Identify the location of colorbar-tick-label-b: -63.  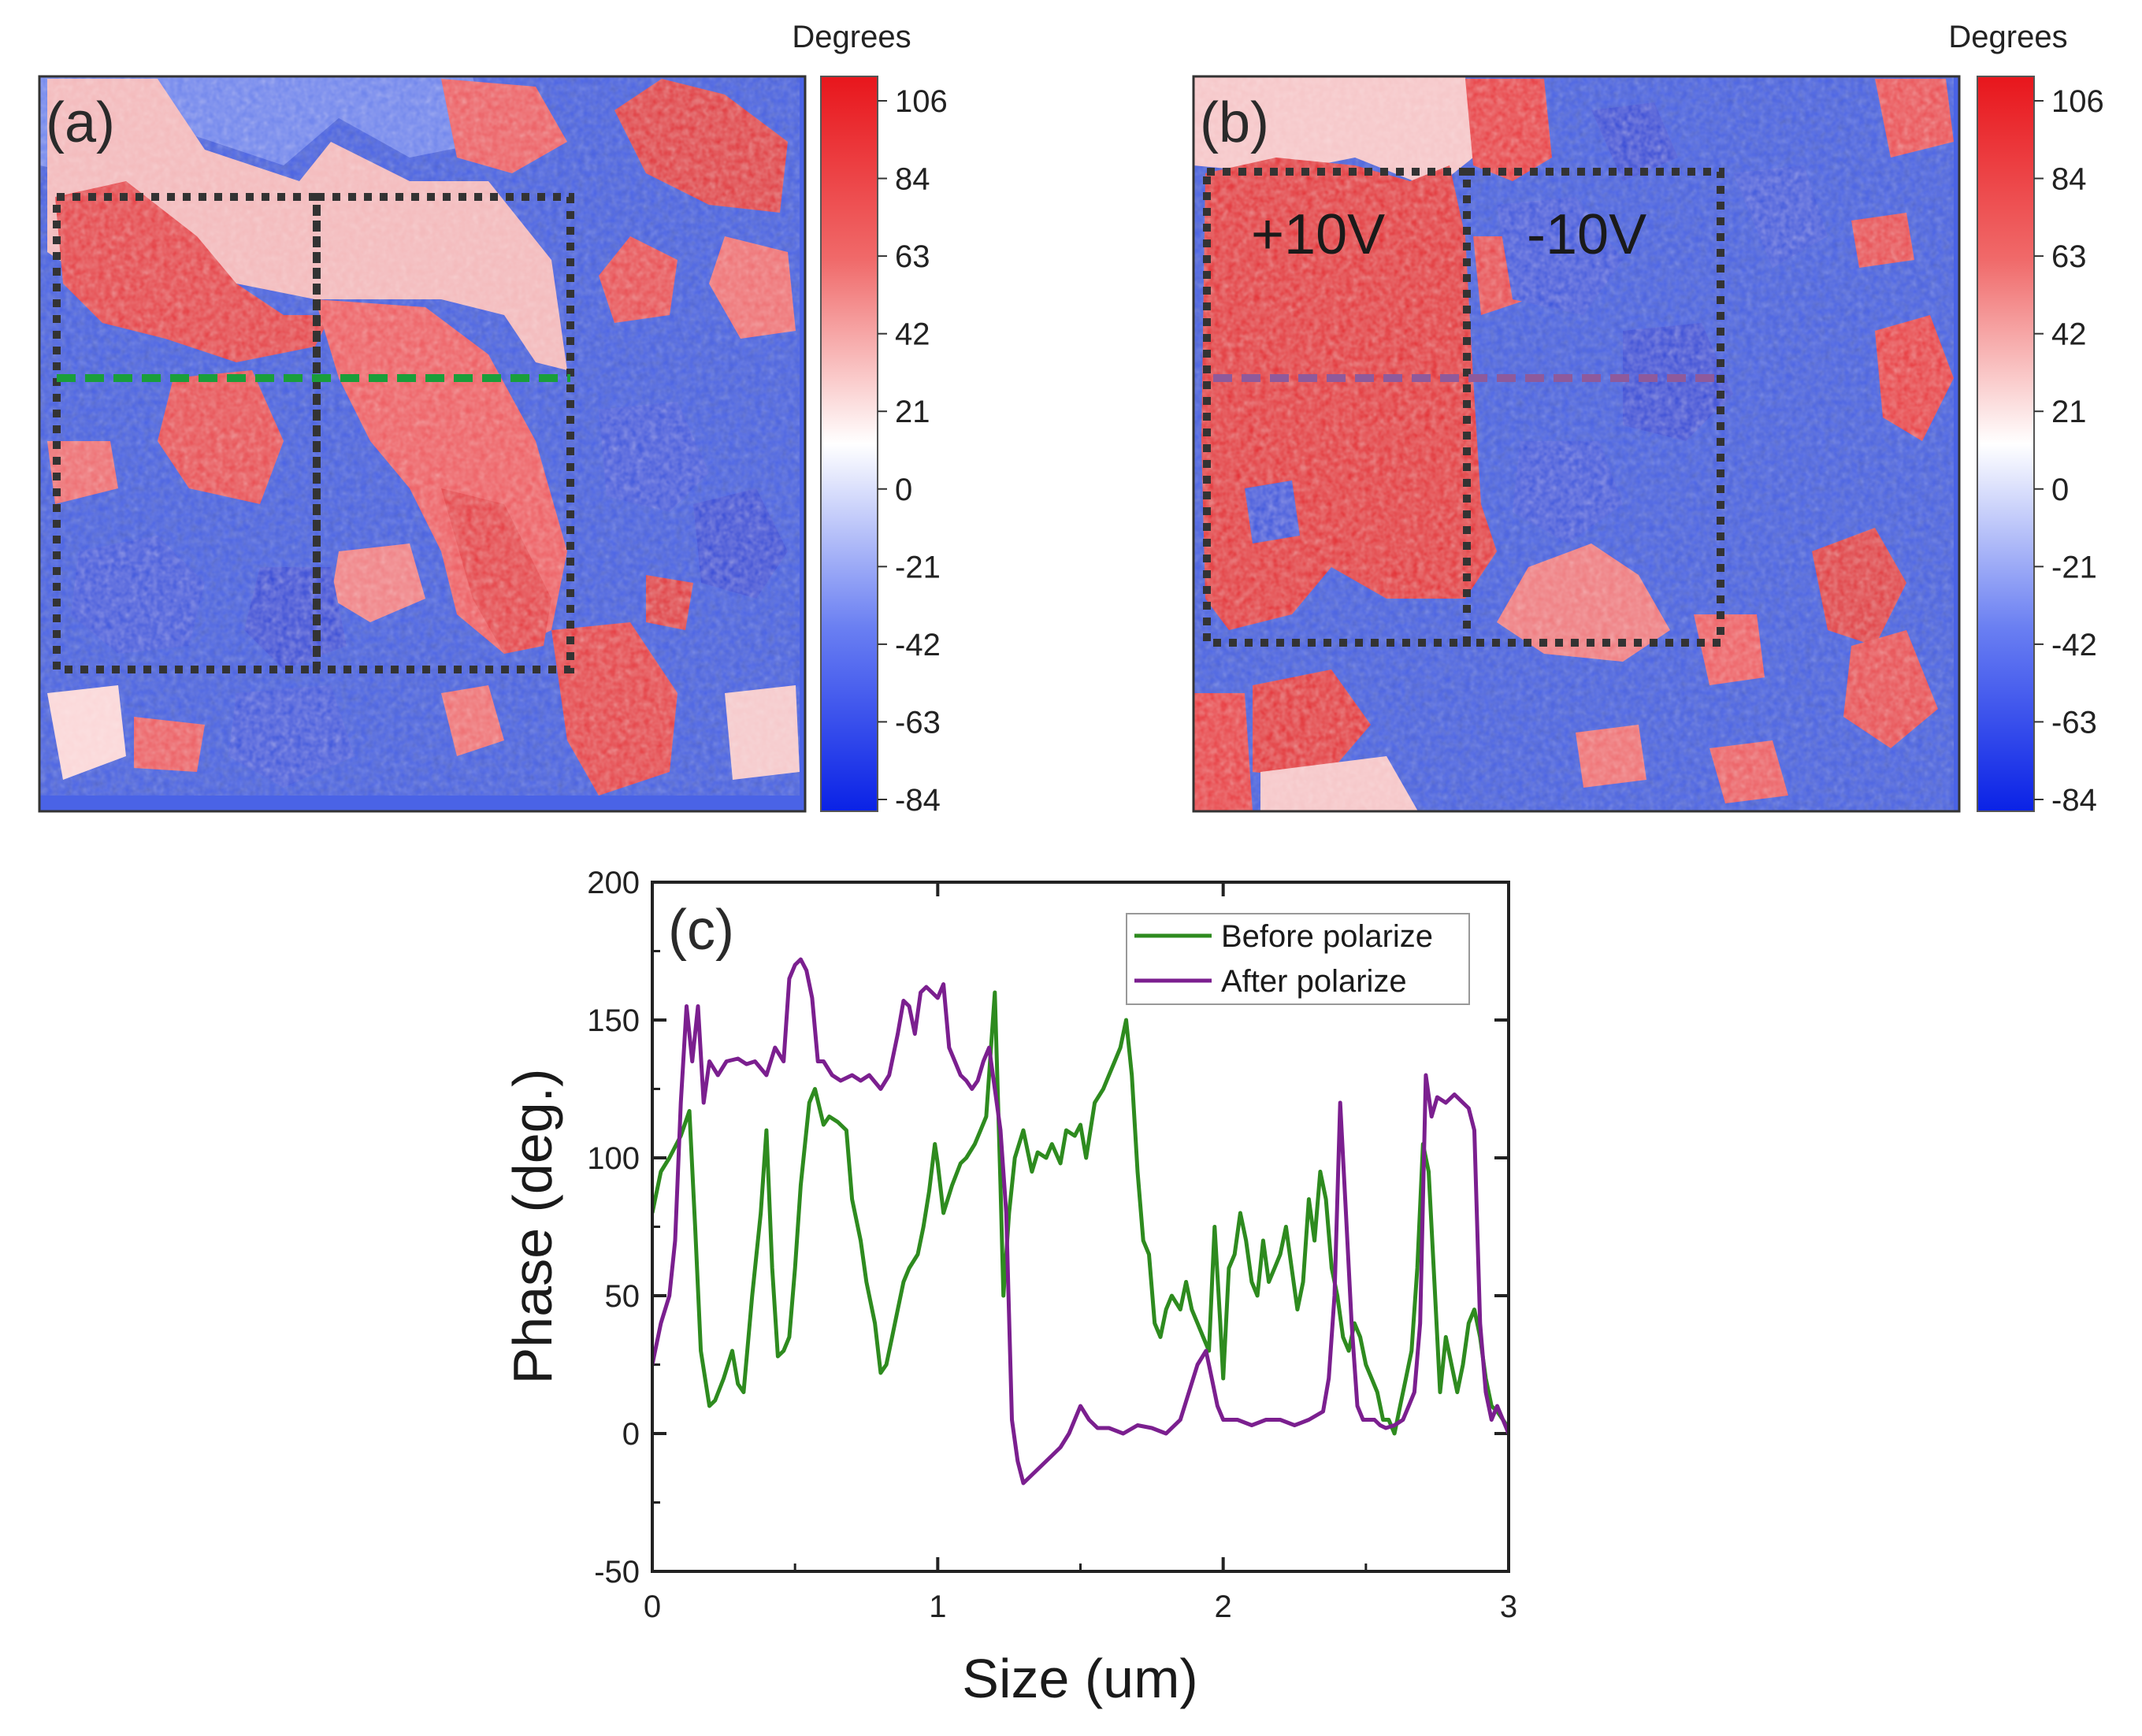
(2074, 722).